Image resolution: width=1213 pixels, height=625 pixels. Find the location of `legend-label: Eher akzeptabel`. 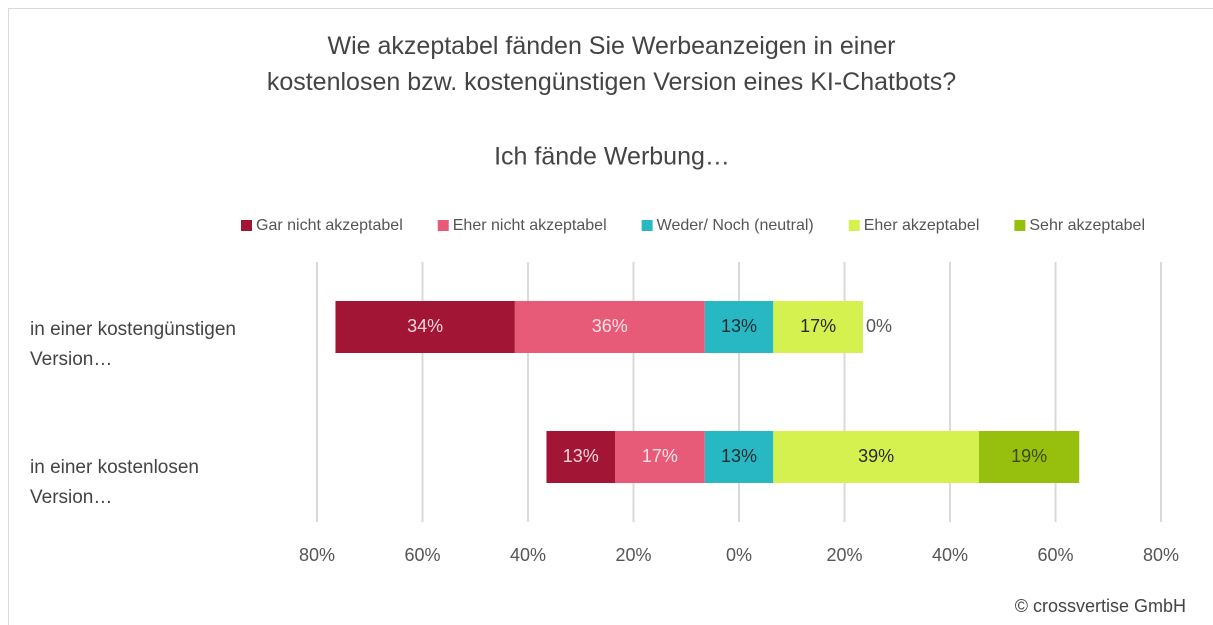

legend-label: Eher akzeptabel is located at coordinates (922, 225).